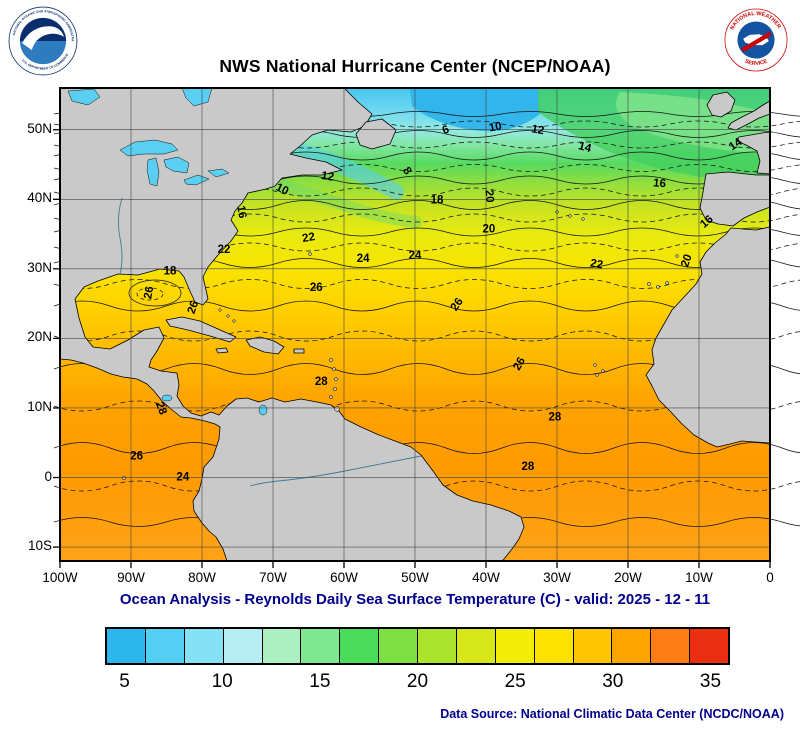 The image size is (800, 737). Describe the element at coordinates (335, 471) in the screenshot. I see `amazon-river` at that location.